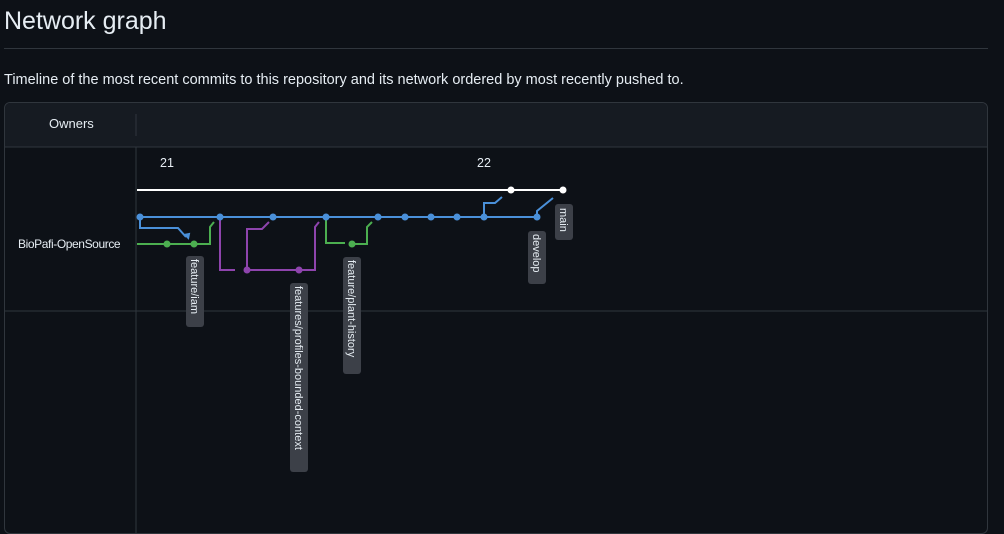 Image resolution: width=1004 pixels, height=534 pixels. What do you see at coordinates (298, 368) in the screenshot?
I see `branch-tag-label: features/profiles-bounded-context` at bounding box center [298, 368].